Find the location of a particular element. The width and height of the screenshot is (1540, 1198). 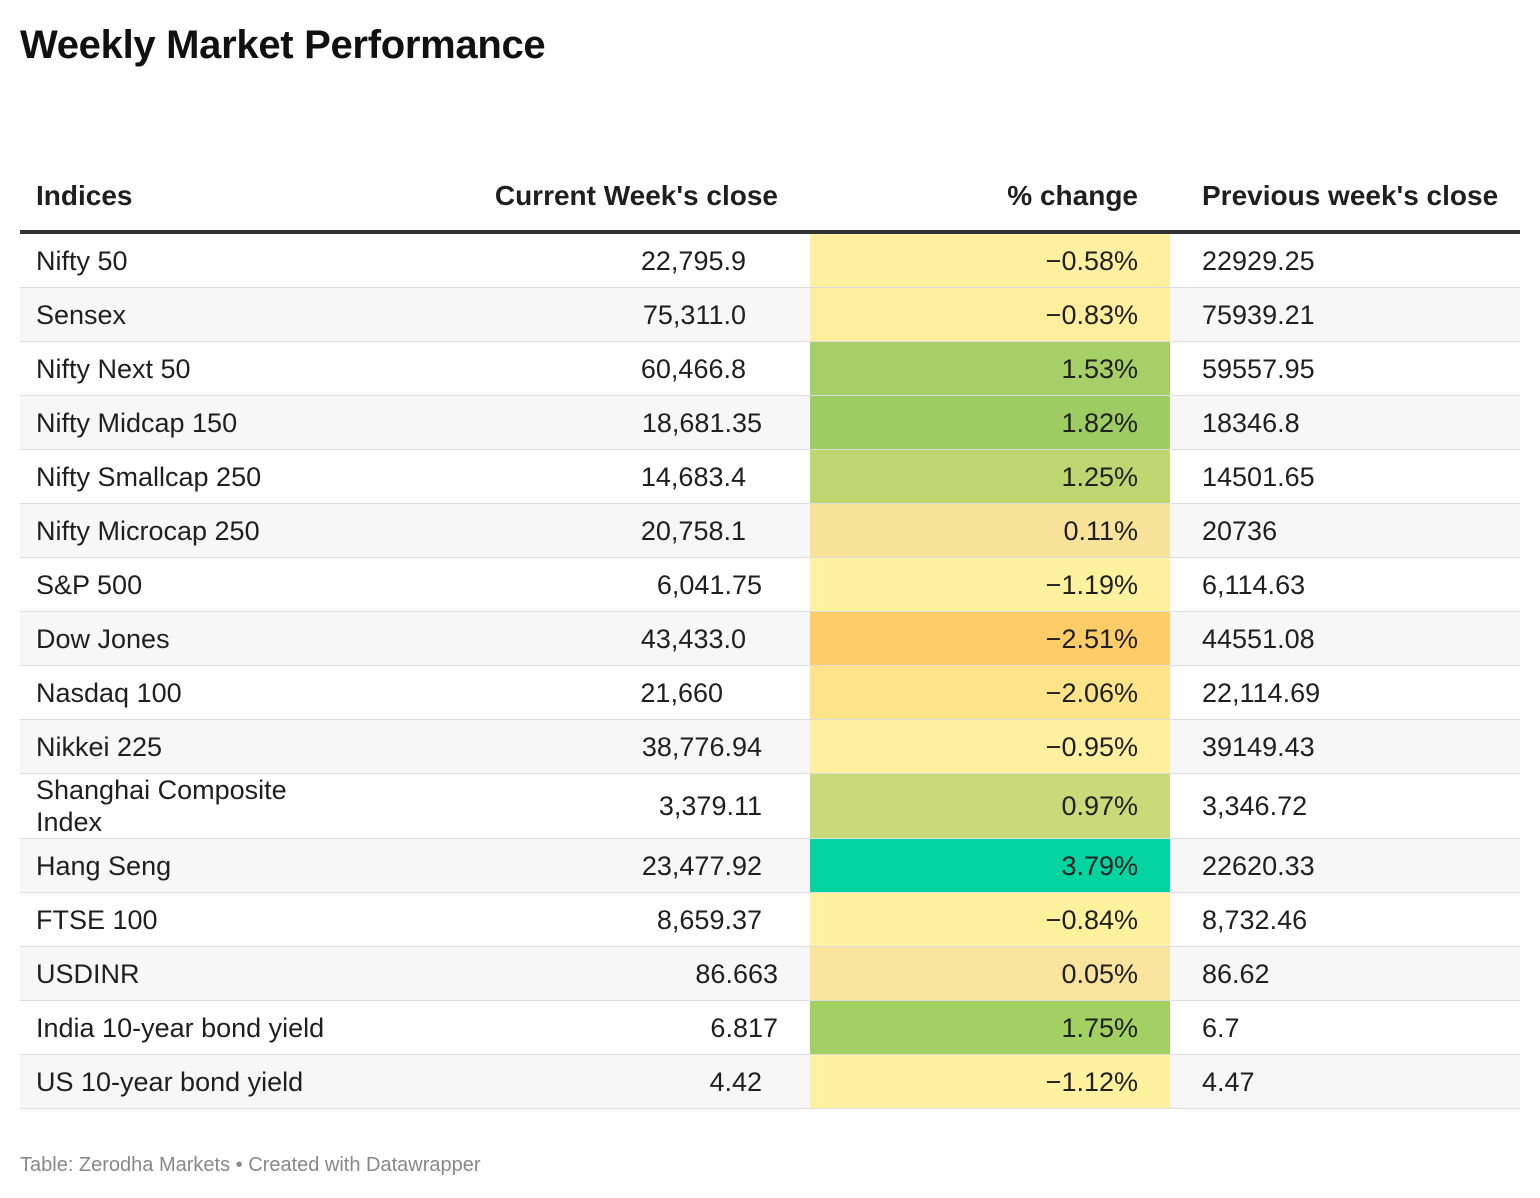

cell-percent-change: 1.53% is located at coordinates (990, 368).